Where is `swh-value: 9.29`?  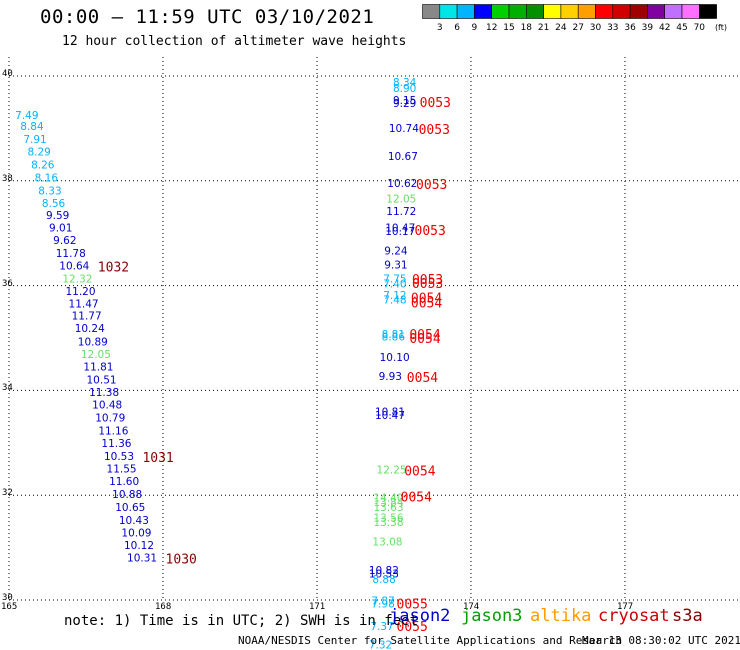 swh-value: 9.29 is located at coordinates (404, 104).